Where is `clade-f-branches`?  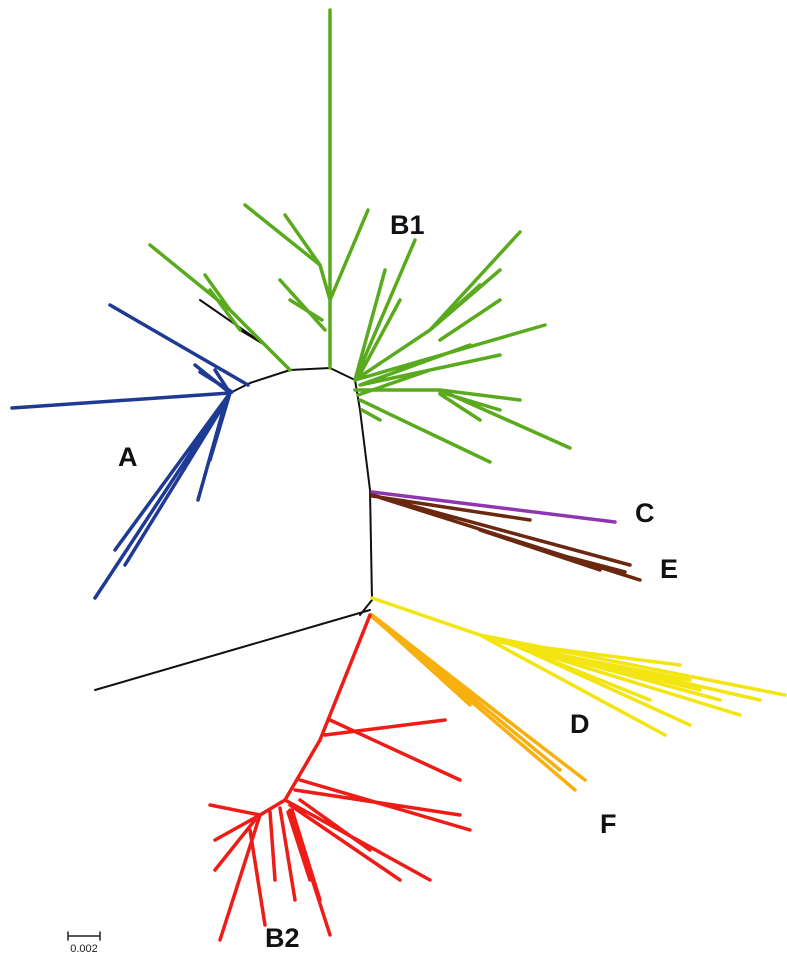 clade-f-branches is located at coordinates (477, 702).